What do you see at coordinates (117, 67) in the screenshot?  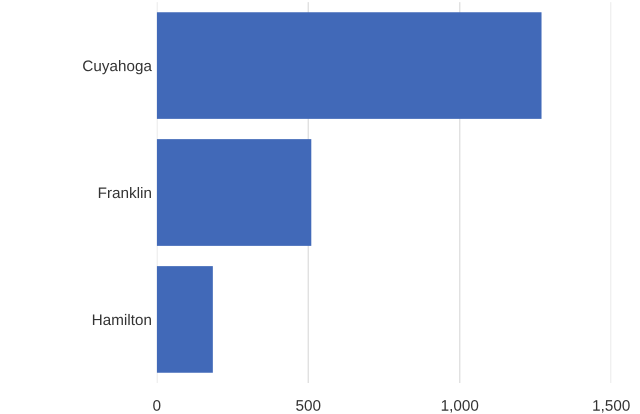 I see `y-tick-label: Cuyahoga` at bounding box center [117, 67].